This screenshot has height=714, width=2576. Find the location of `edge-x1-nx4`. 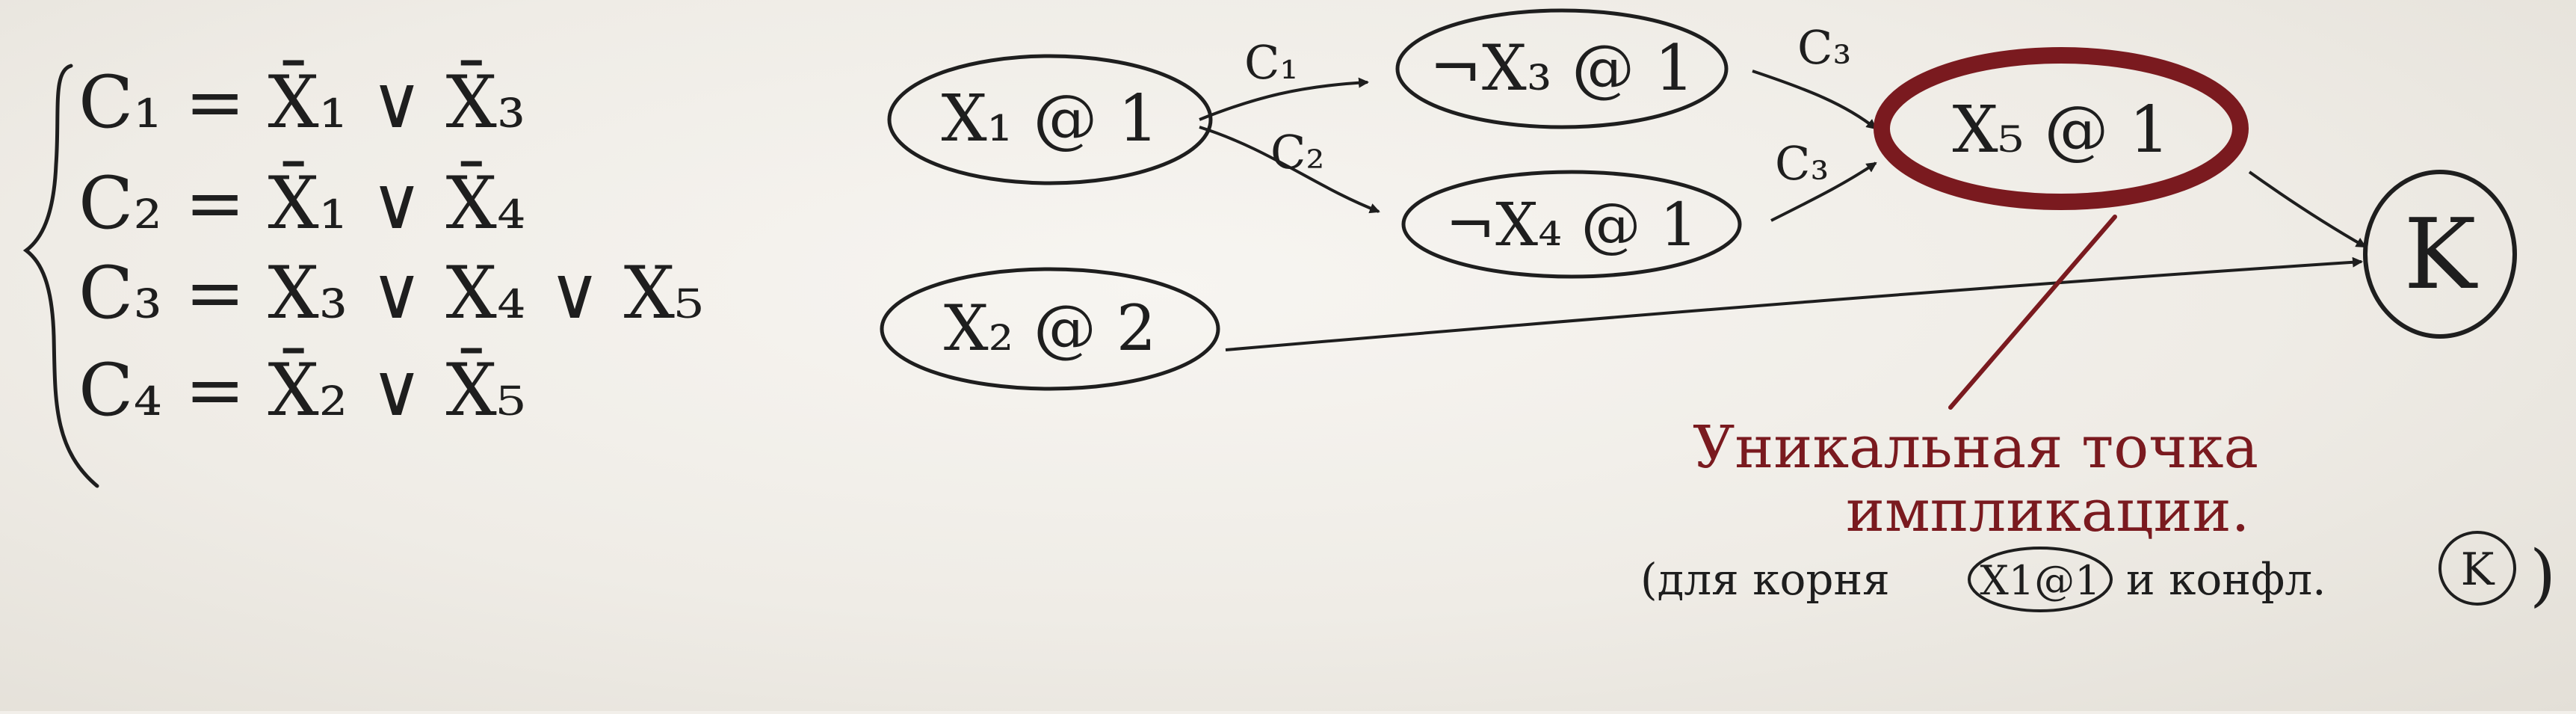

edge-x1-nx4 is located at coordinates (1290, 170).